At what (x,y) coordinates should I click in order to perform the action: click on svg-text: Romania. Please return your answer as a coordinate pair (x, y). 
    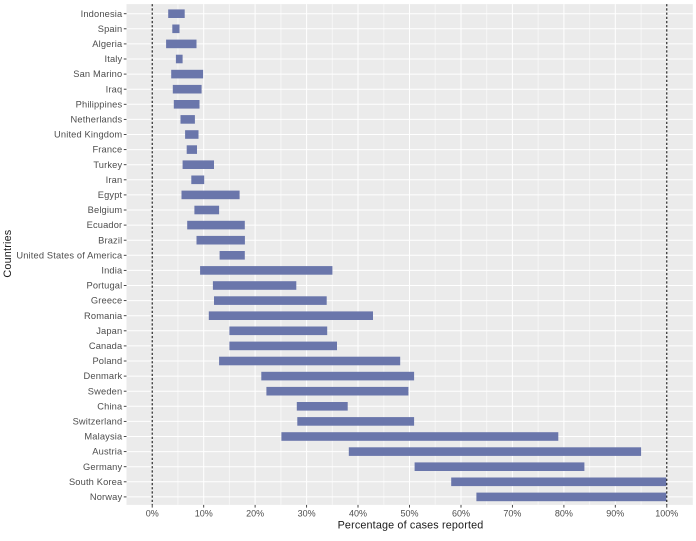
    Looking at the image, I should click on (103, 316).